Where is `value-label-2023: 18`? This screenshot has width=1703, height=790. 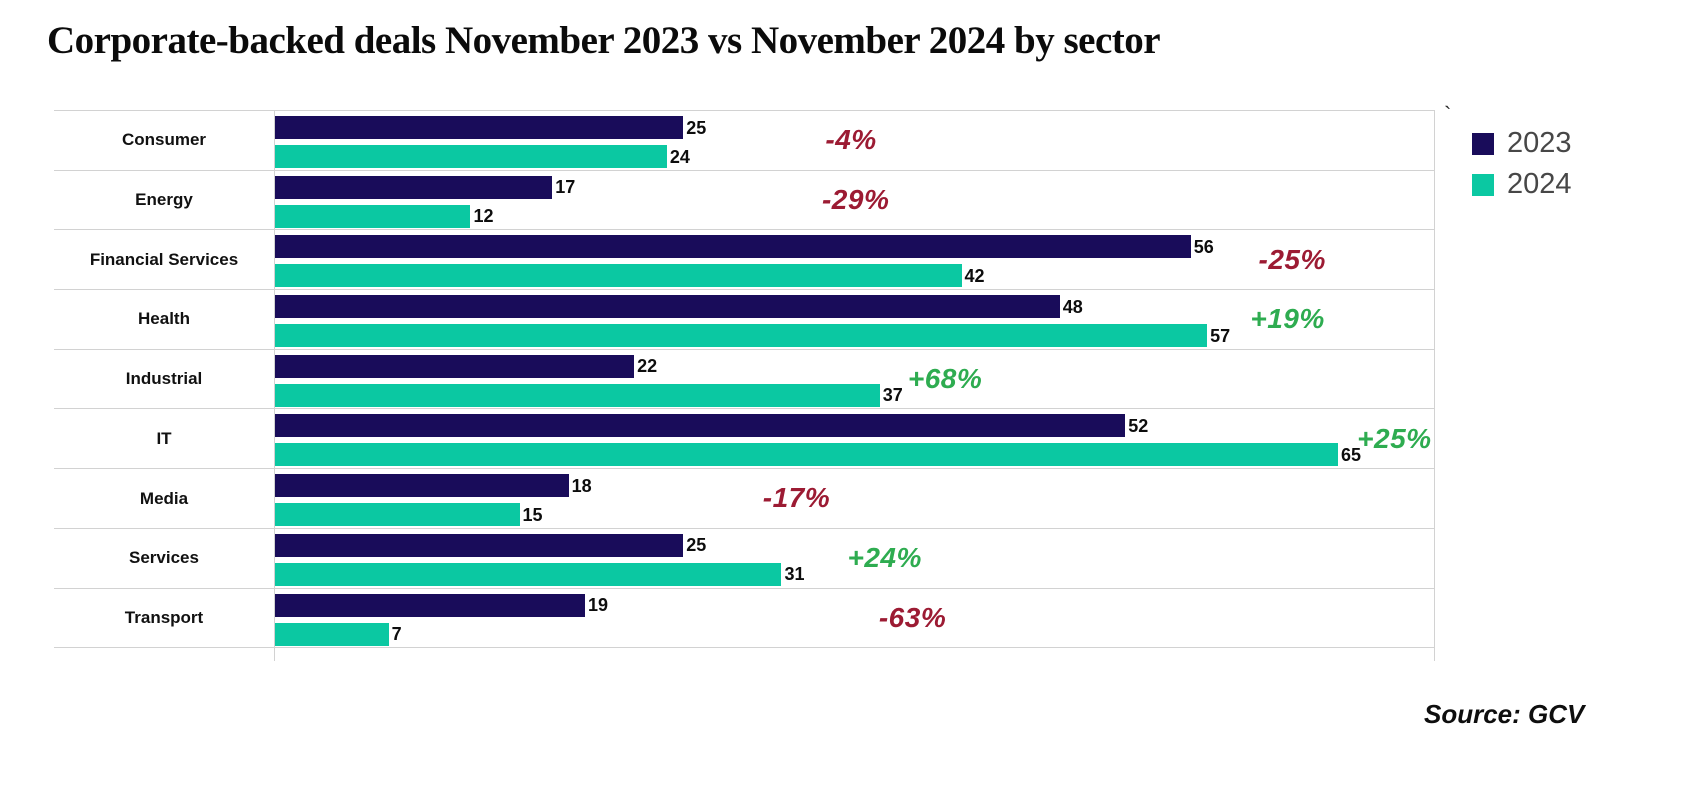 value-label-2023: 18 is located at coordinates (581, 485).